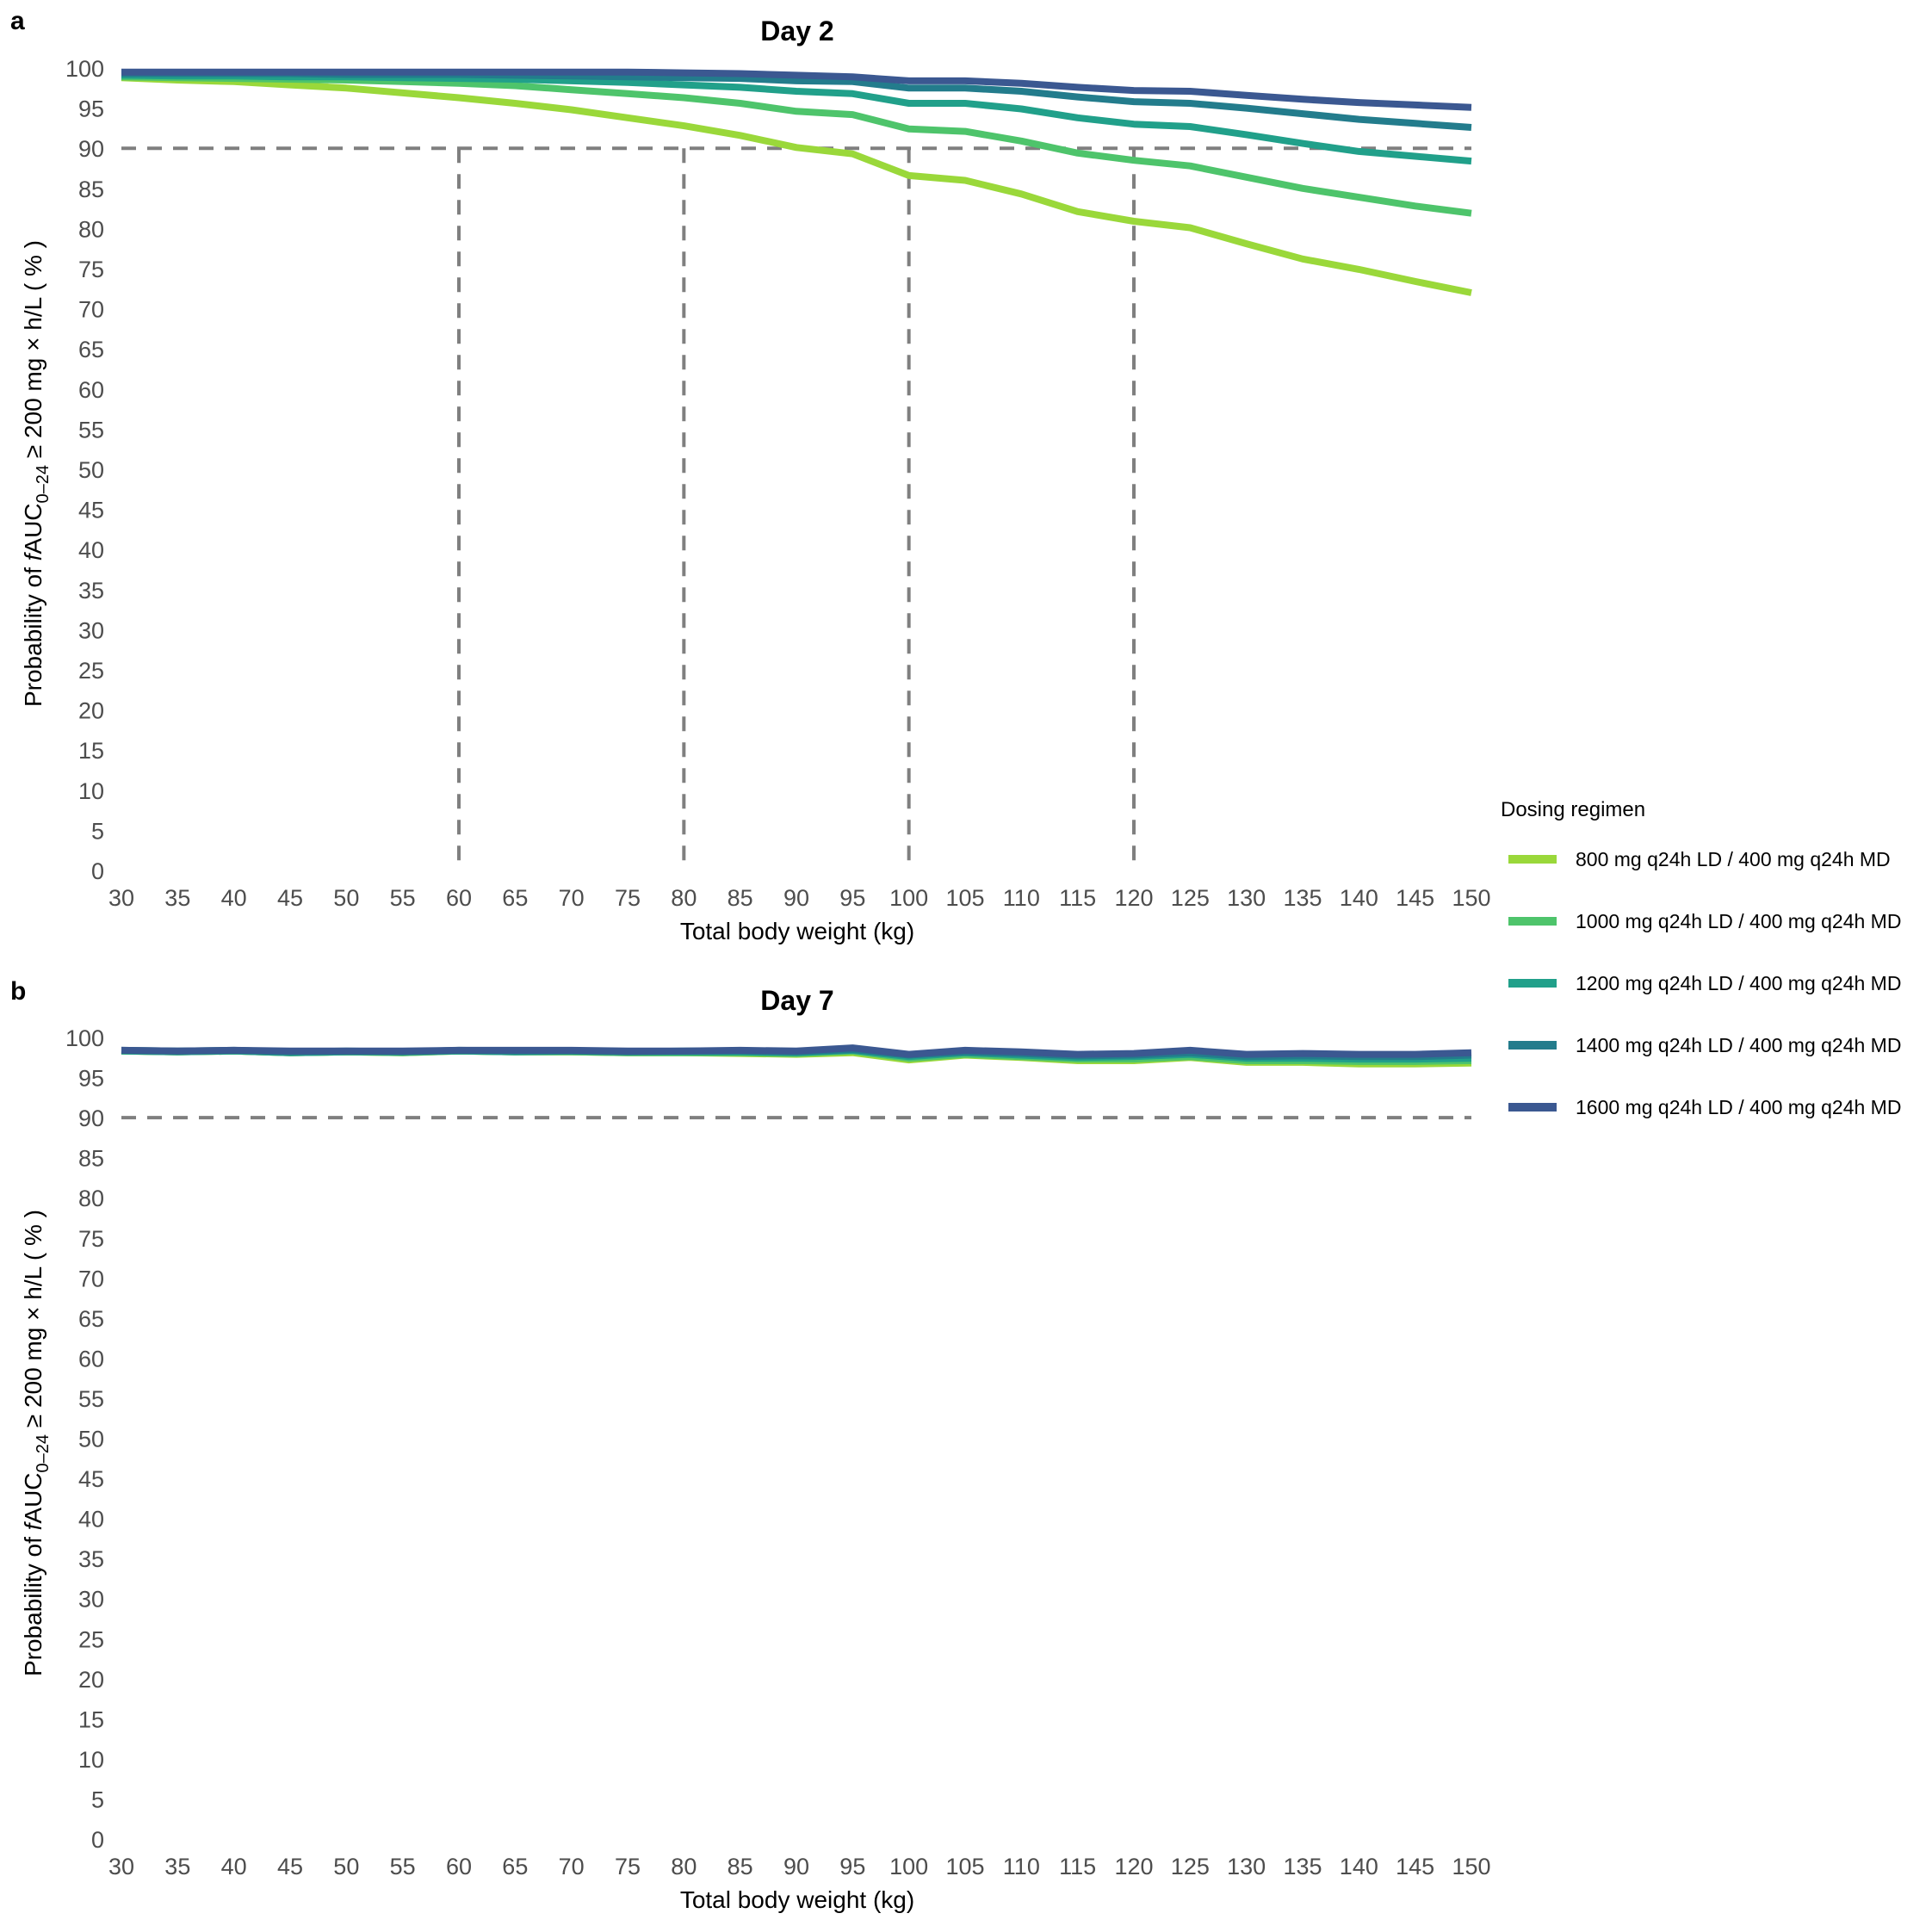  I want to click on y-axis-title-subscript: 0–24, so click(44, 484).